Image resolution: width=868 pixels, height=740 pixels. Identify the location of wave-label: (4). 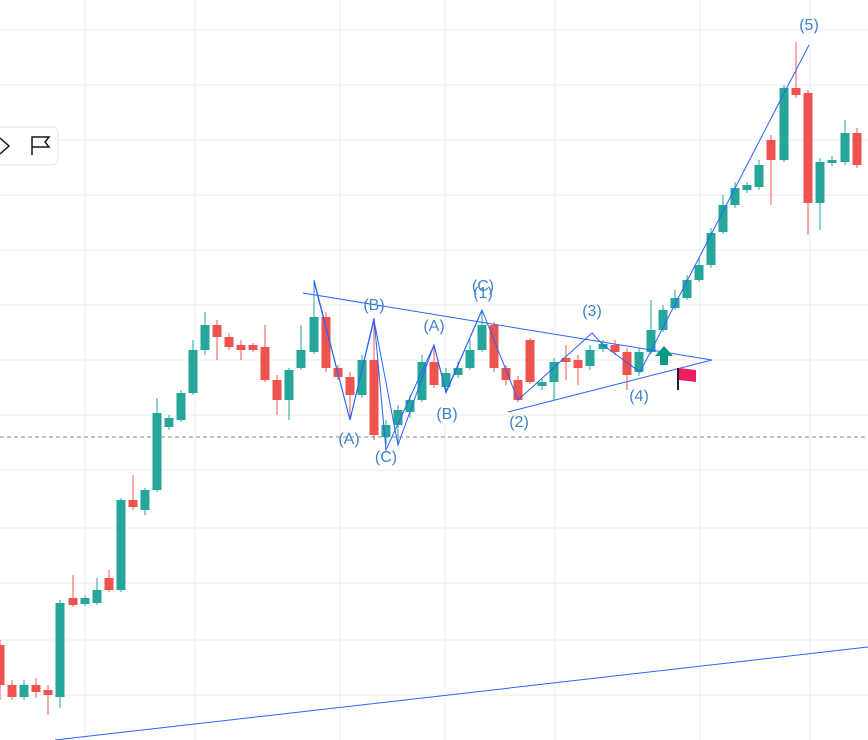
(639, 396).